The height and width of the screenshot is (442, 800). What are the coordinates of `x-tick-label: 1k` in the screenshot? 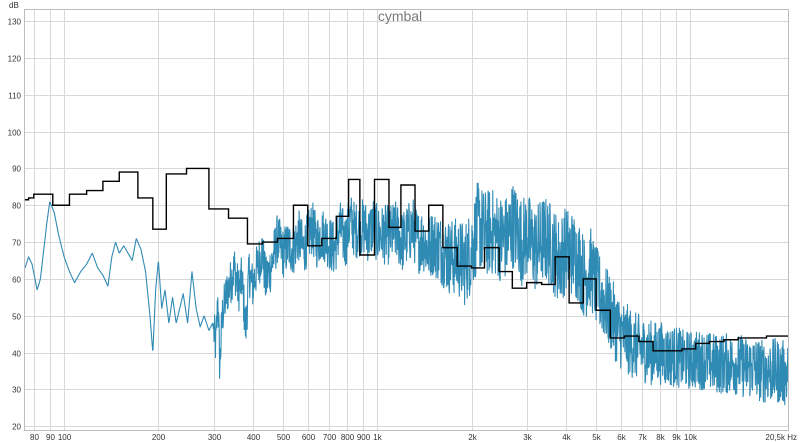 It's located at (377, 437).